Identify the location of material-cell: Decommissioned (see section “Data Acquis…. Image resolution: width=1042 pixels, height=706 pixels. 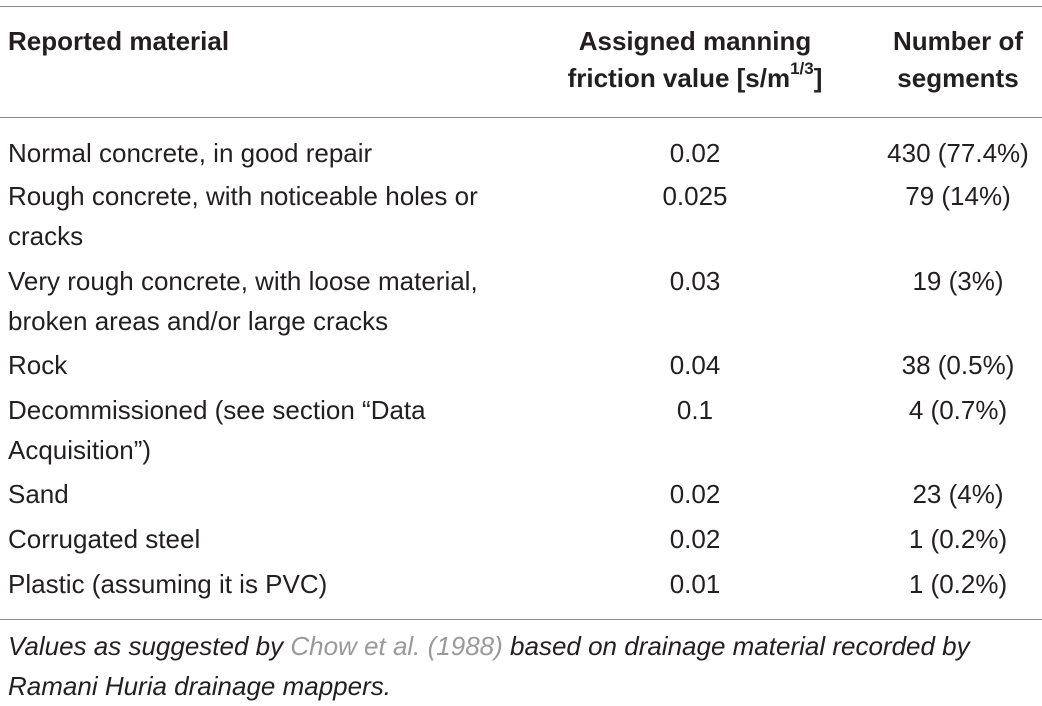
(217, 430).